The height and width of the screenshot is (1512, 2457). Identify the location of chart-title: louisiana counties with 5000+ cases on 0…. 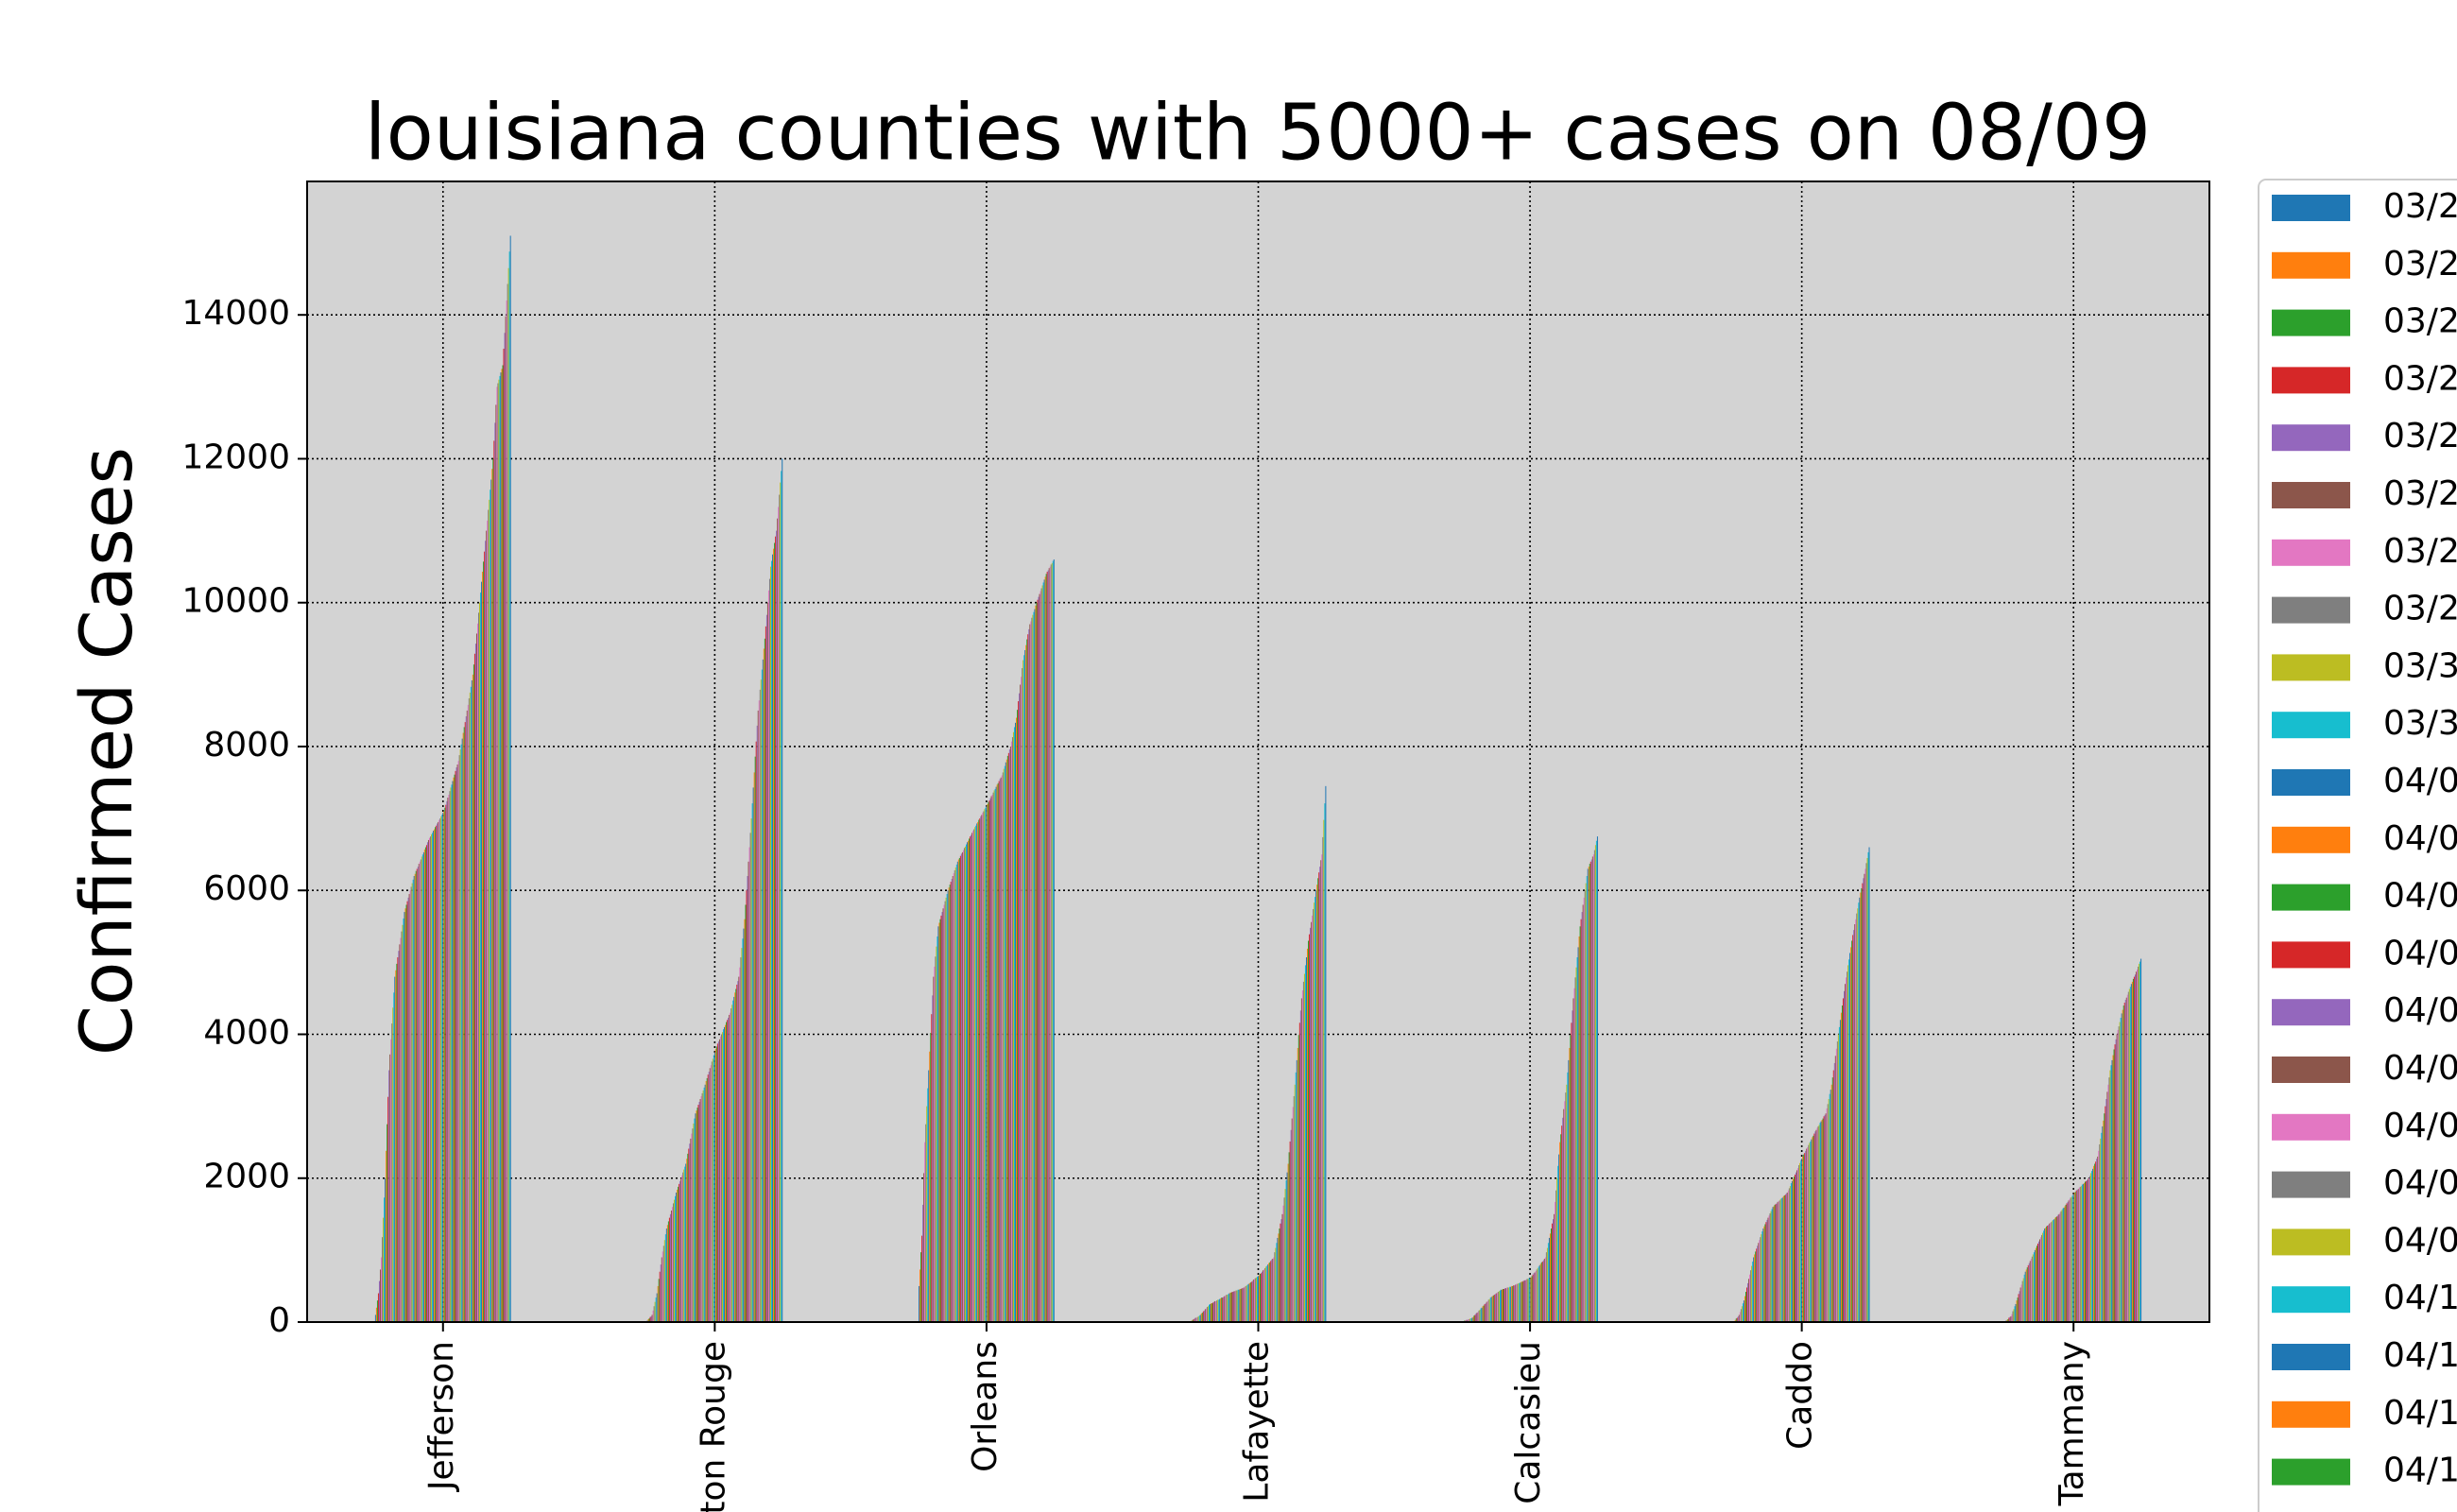
(1258, 133).